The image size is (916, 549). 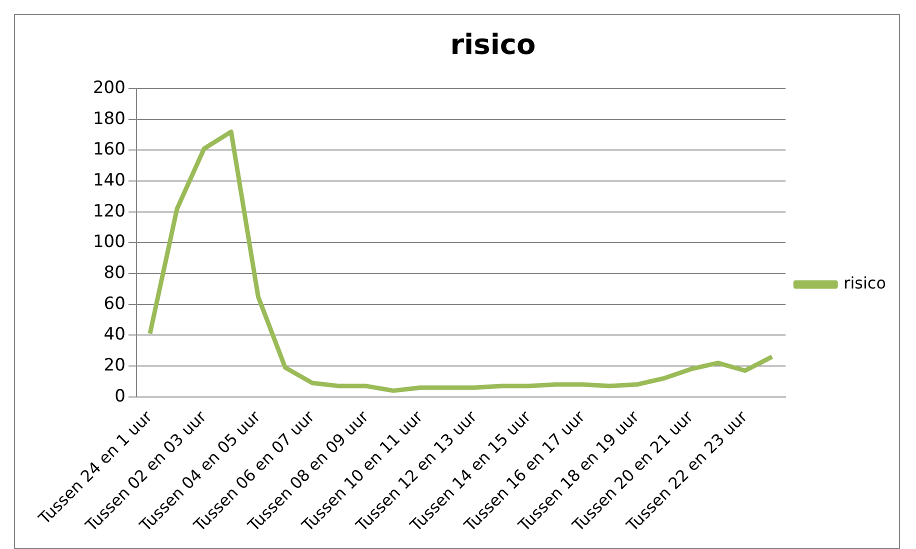 What do you see at coordinates (493, 45) in the screenshot?
I see `chart-title: risico` at bounding box center [493, 45].